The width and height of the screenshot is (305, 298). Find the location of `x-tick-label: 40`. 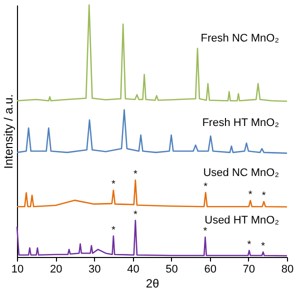

x-tick-label: 40 is located at coordinates (133, 270).